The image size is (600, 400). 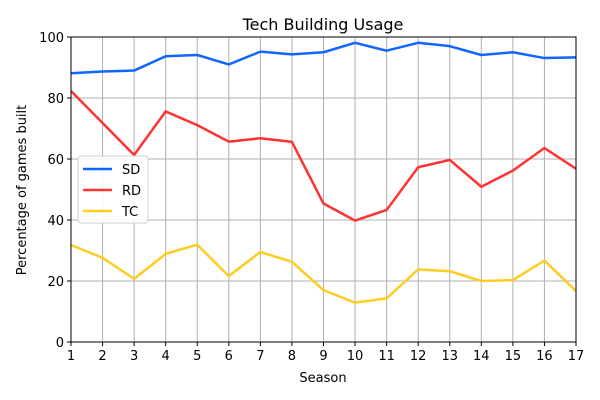 What do you see at coordinates (322, 378) in the screenshot?
I see `x-axis-label: Season` at bounding box center [322, 378].